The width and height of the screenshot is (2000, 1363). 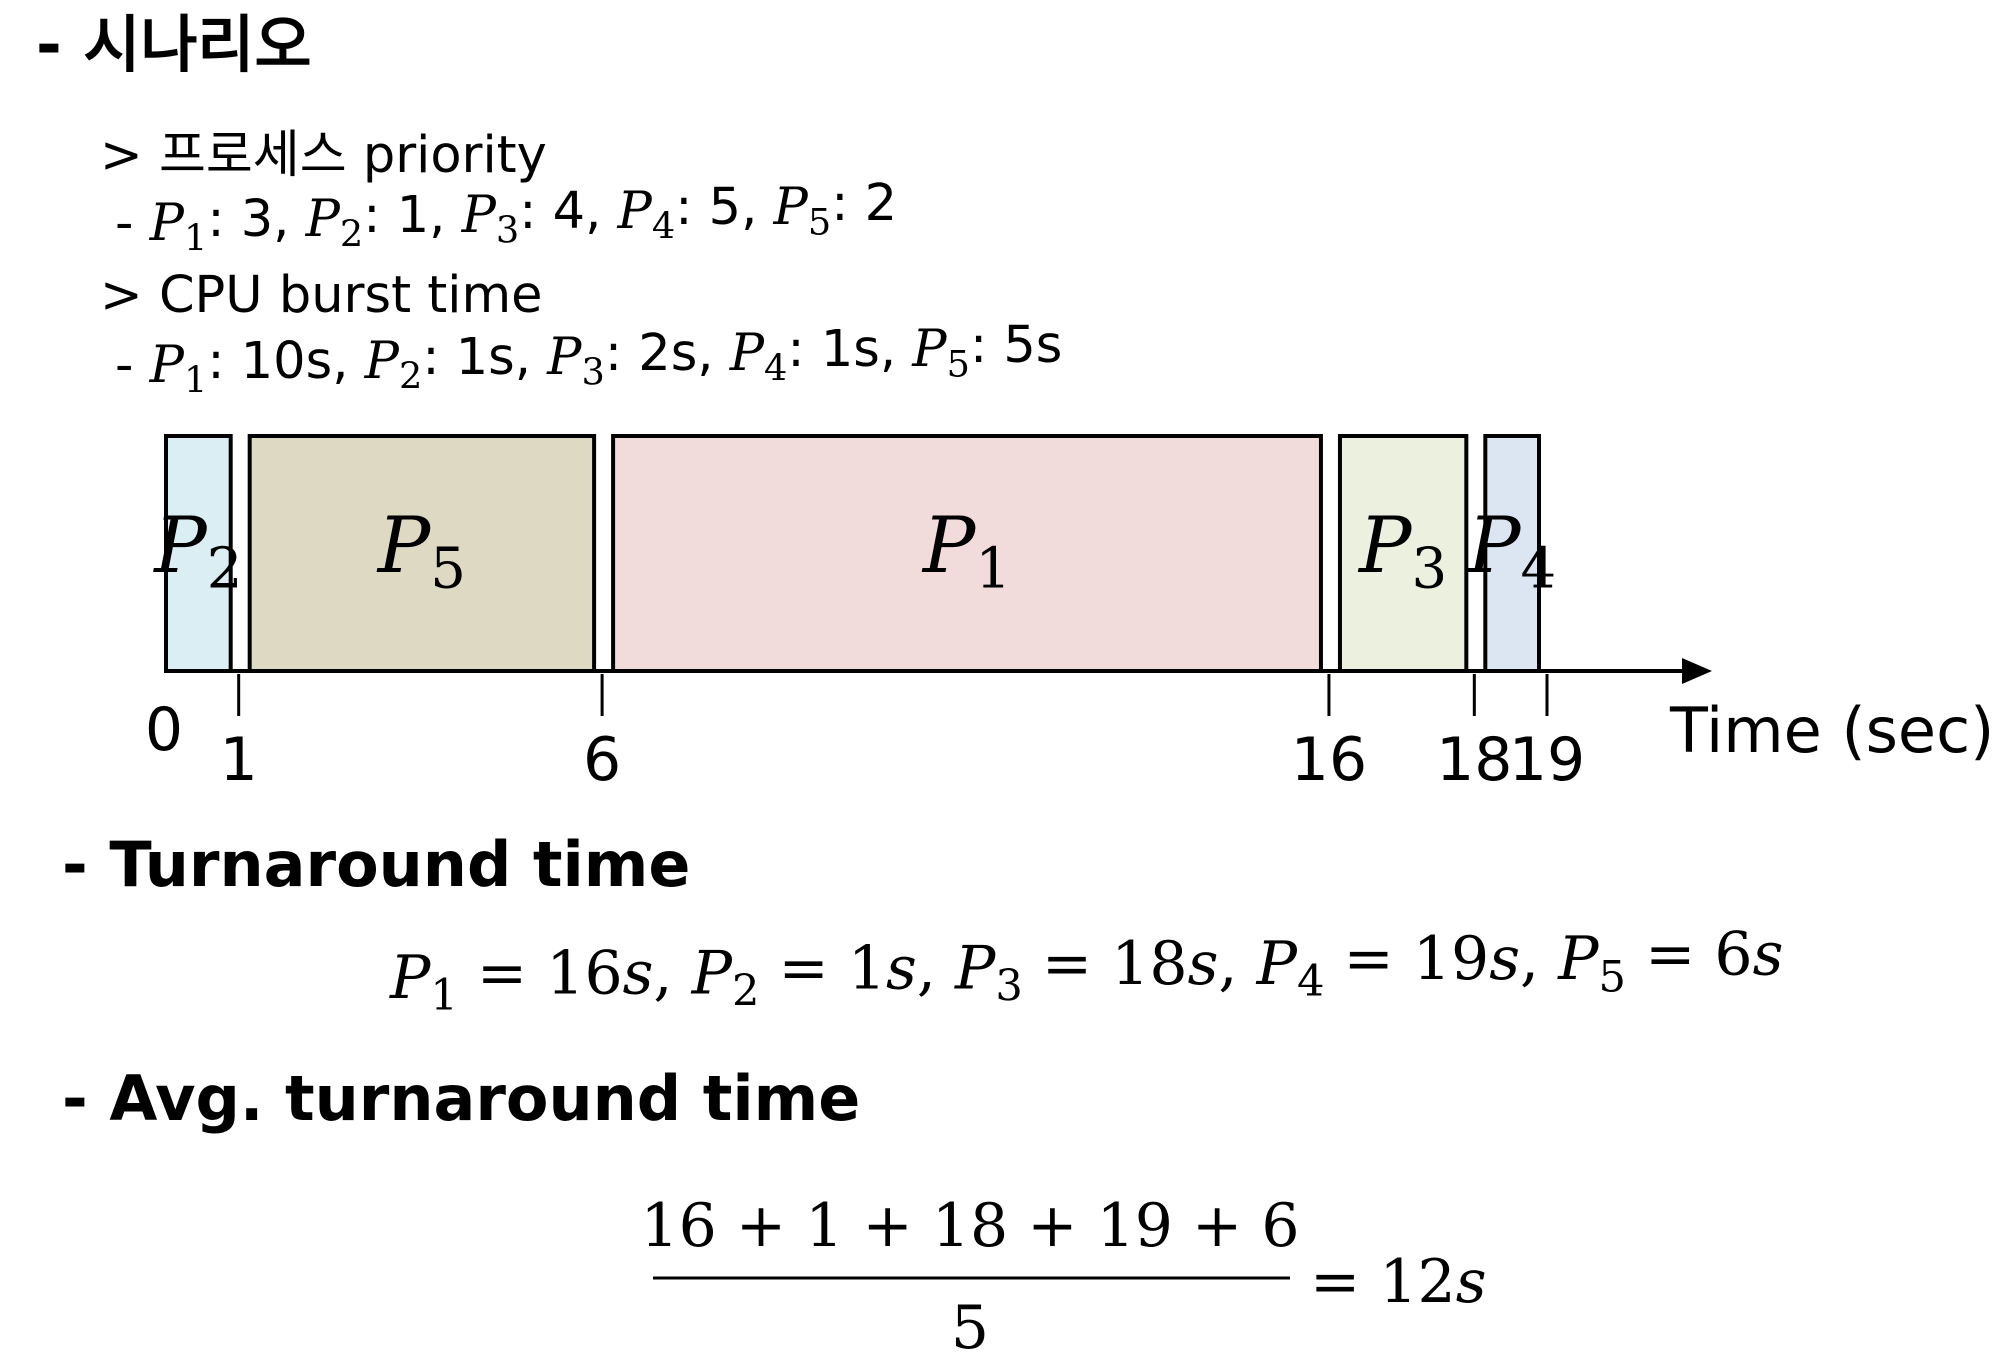 What do you see at coordinates (1547, 760) in the screenshot?
I see `tick-label: 19` at bounding box center [1547, 760].